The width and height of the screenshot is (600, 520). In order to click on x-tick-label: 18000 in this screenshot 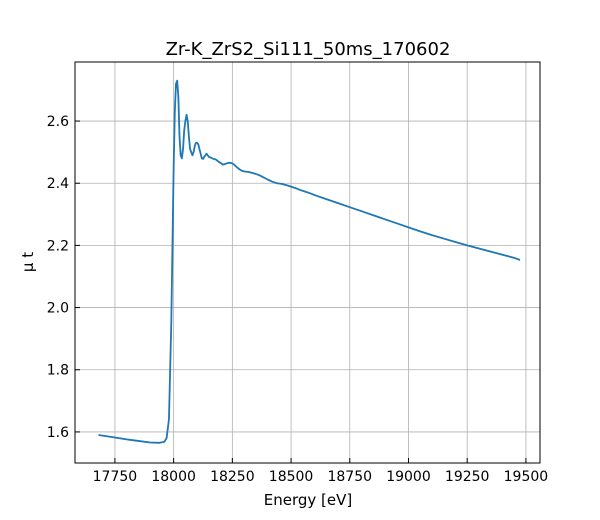, I will do `click(173, 477)`.